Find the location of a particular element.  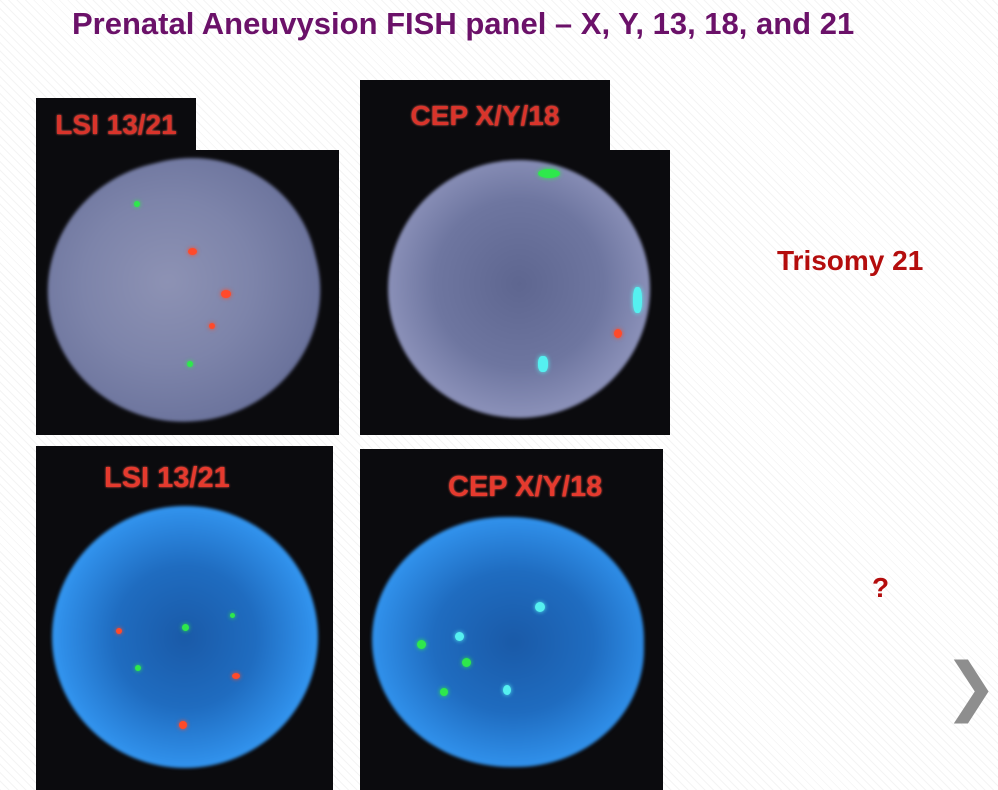

probe-label-cep-bottom: CEP X/Y/18 is located at coordinates (525, 487).